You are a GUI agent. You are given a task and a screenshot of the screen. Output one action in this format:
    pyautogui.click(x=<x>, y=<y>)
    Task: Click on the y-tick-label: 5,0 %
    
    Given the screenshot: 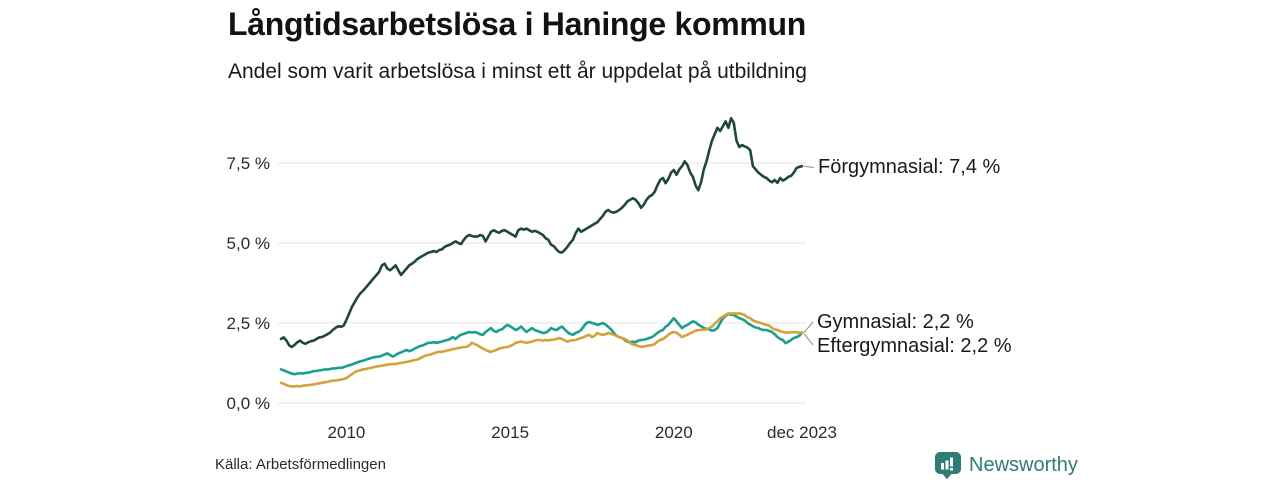 What is the action you would take?
    pyautogui.click(x=248, y=243)
    